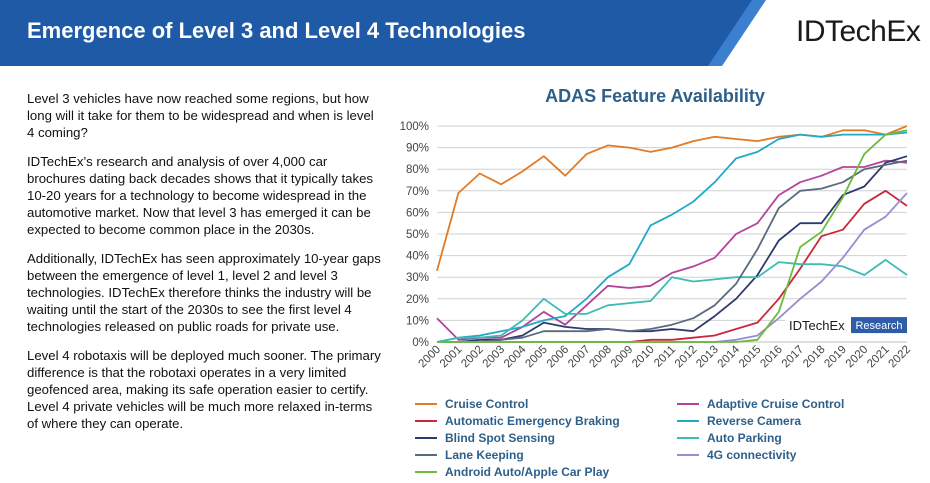  I want to click on x-tick-label: 2009, so click(622, 357).